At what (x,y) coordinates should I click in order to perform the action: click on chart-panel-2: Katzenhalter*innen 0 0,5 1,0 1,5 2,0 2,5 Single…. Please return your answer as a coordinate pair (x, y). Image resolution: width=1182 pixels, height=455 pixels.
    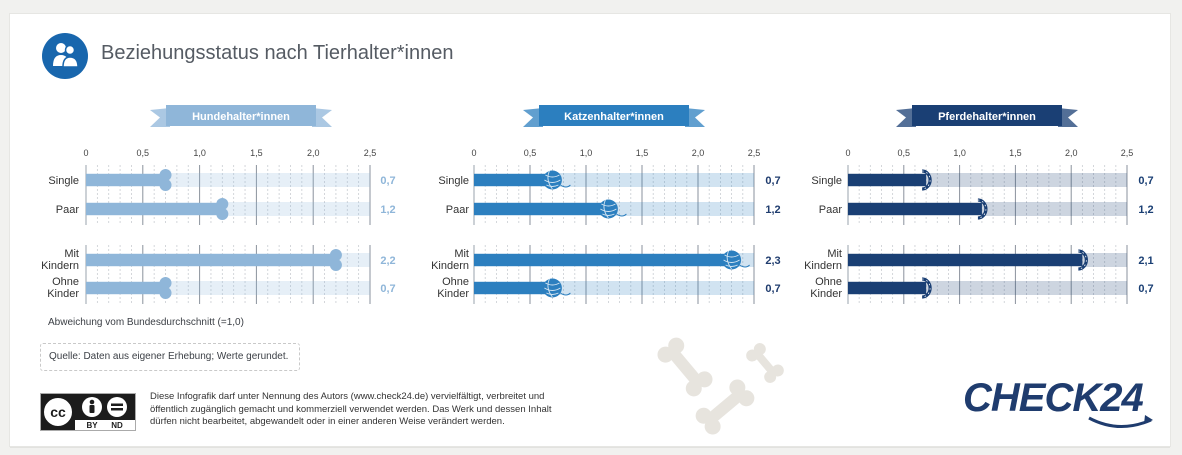
    Looking at the image, I should click on (606, 204).